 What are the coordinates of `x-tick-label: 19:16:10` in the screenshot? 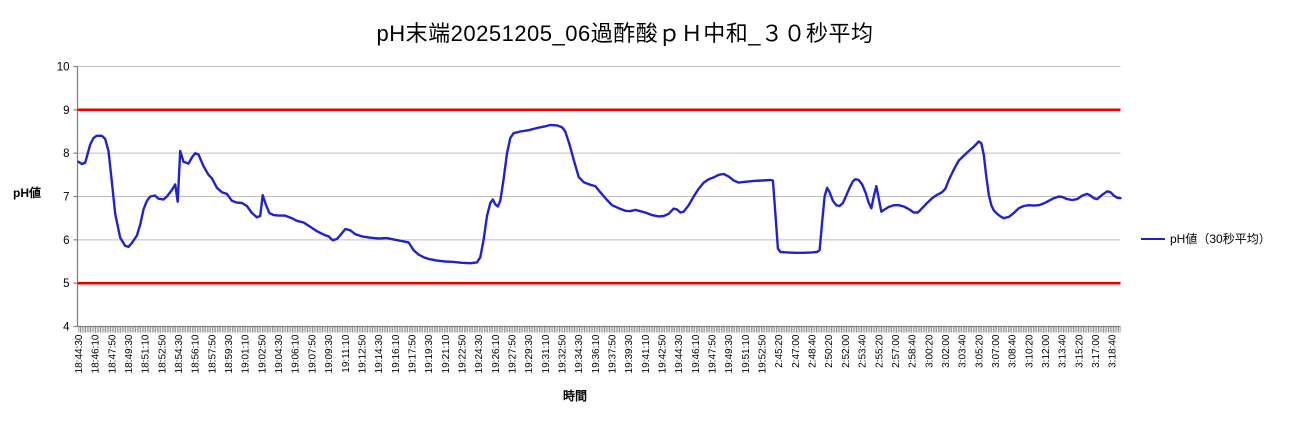 It's located at (396, 353).